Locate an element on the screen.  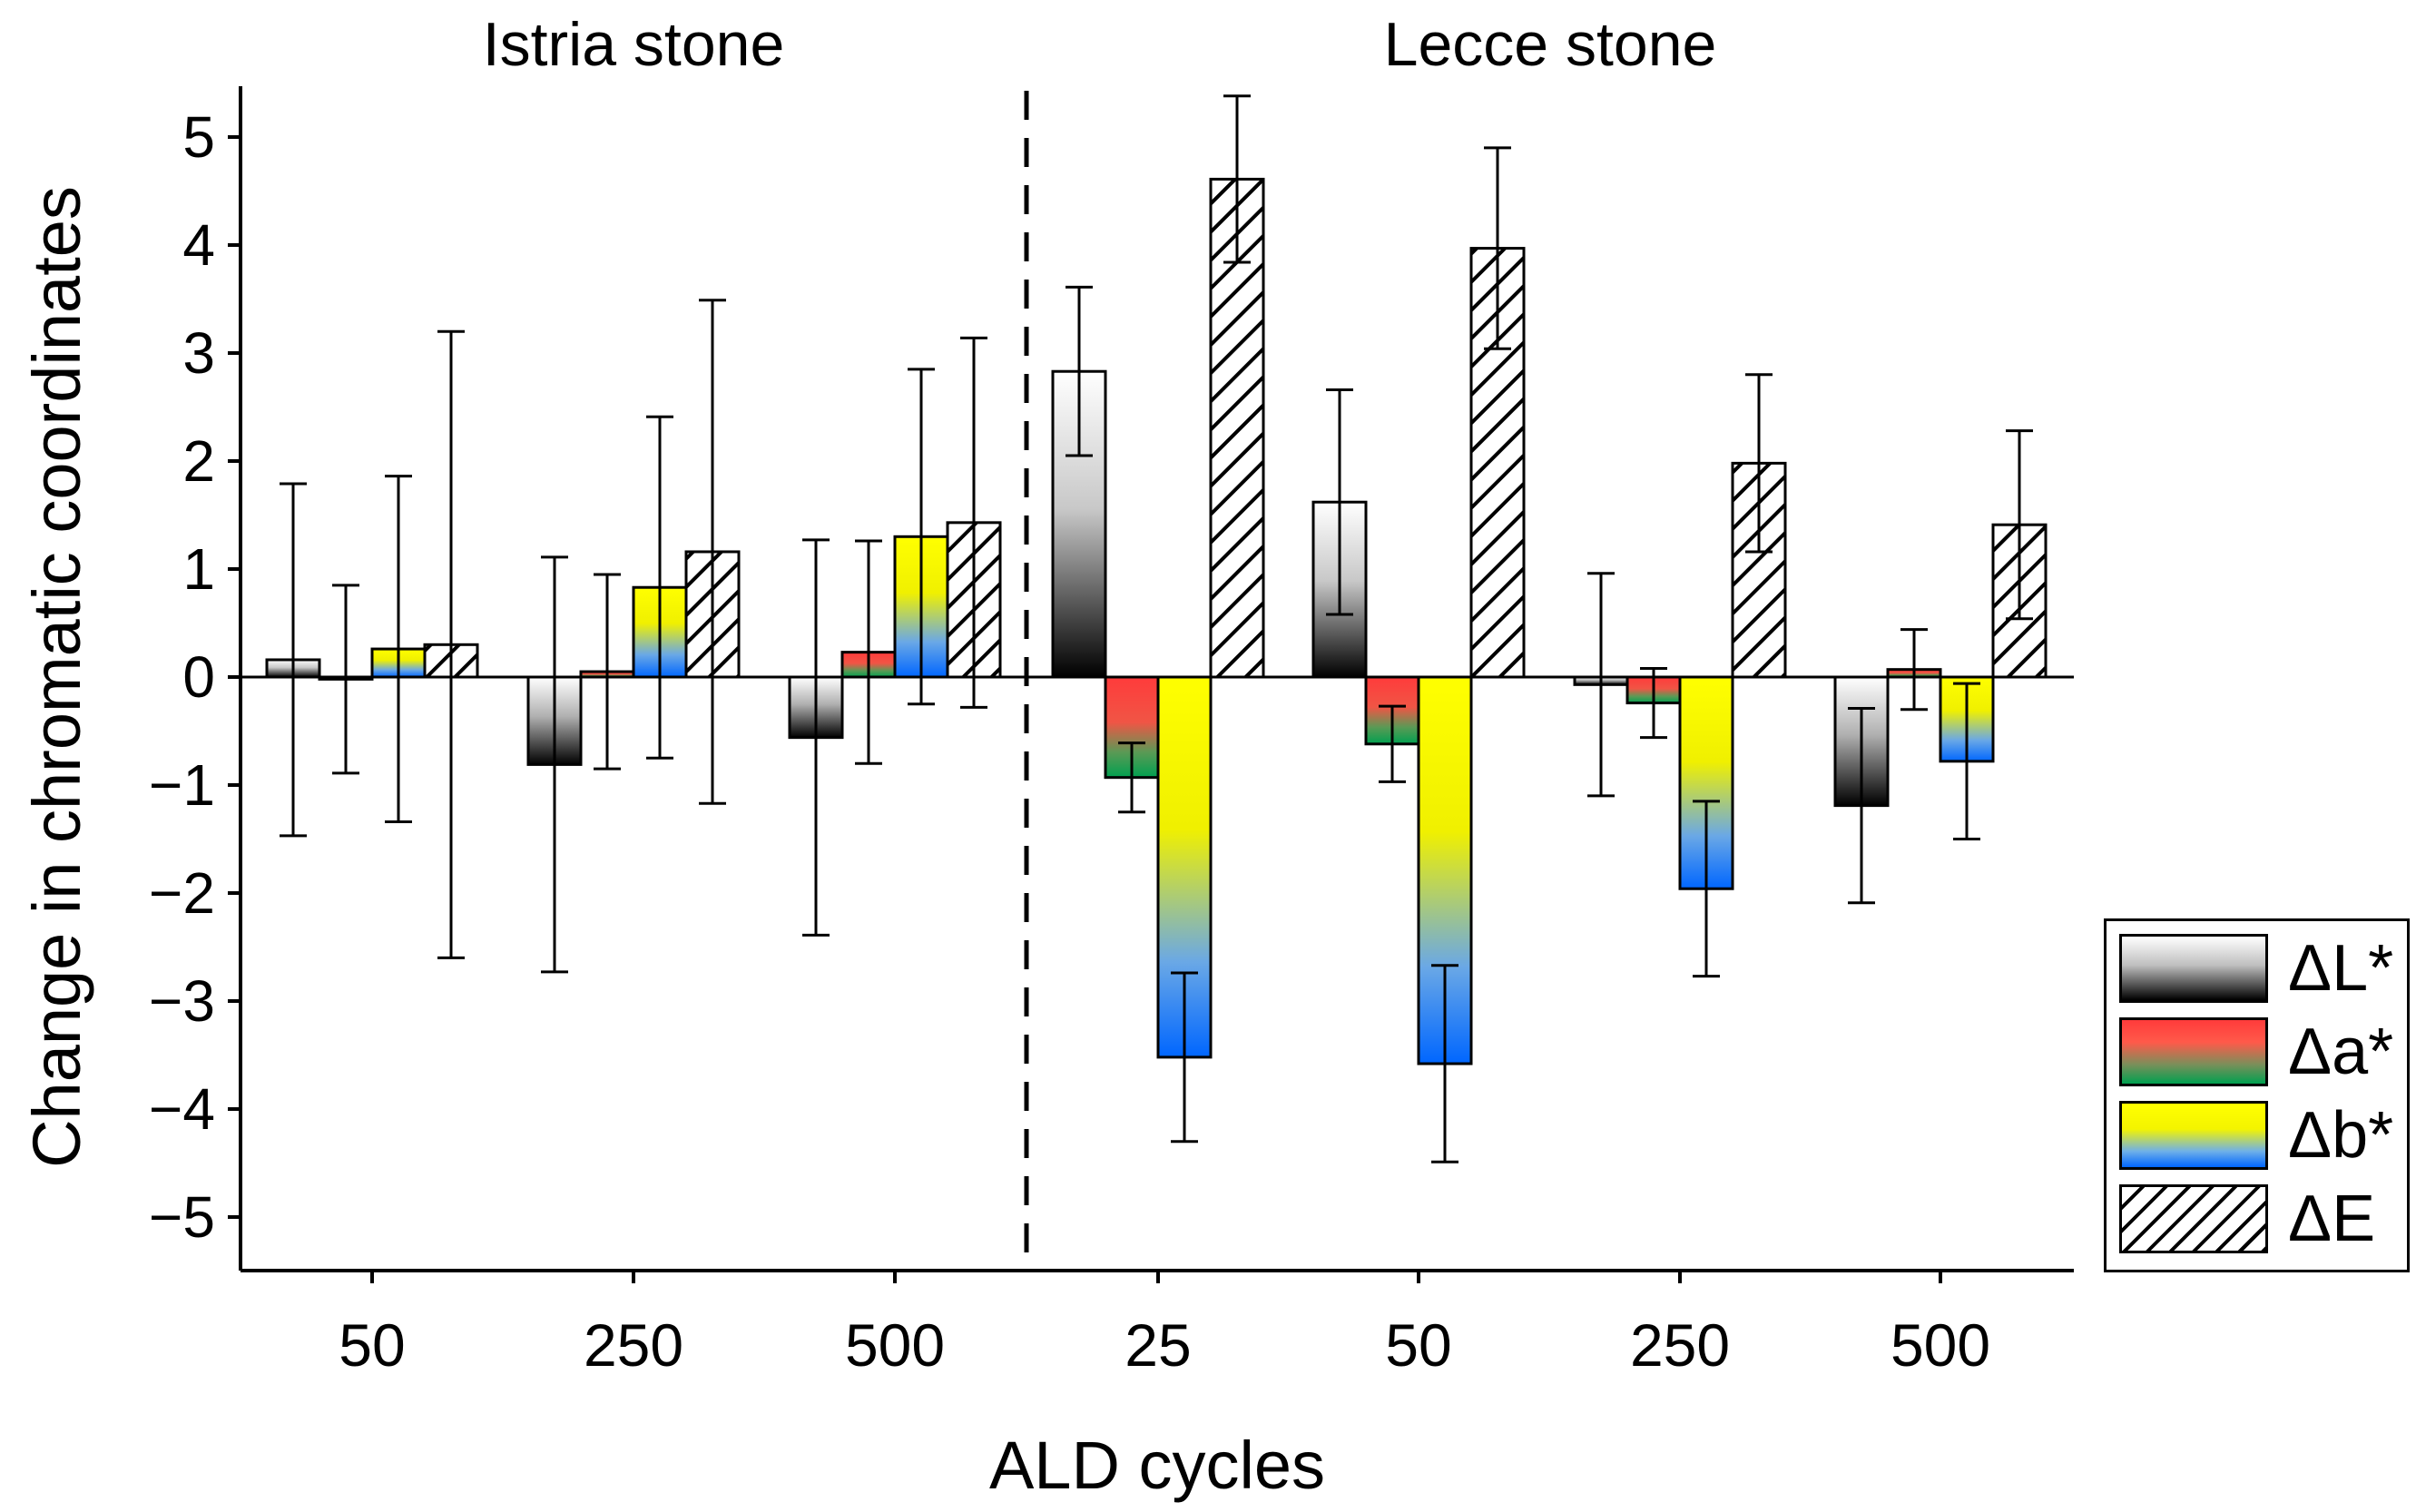
y-tick-label: −3 is located at coordinates (182, 1001).